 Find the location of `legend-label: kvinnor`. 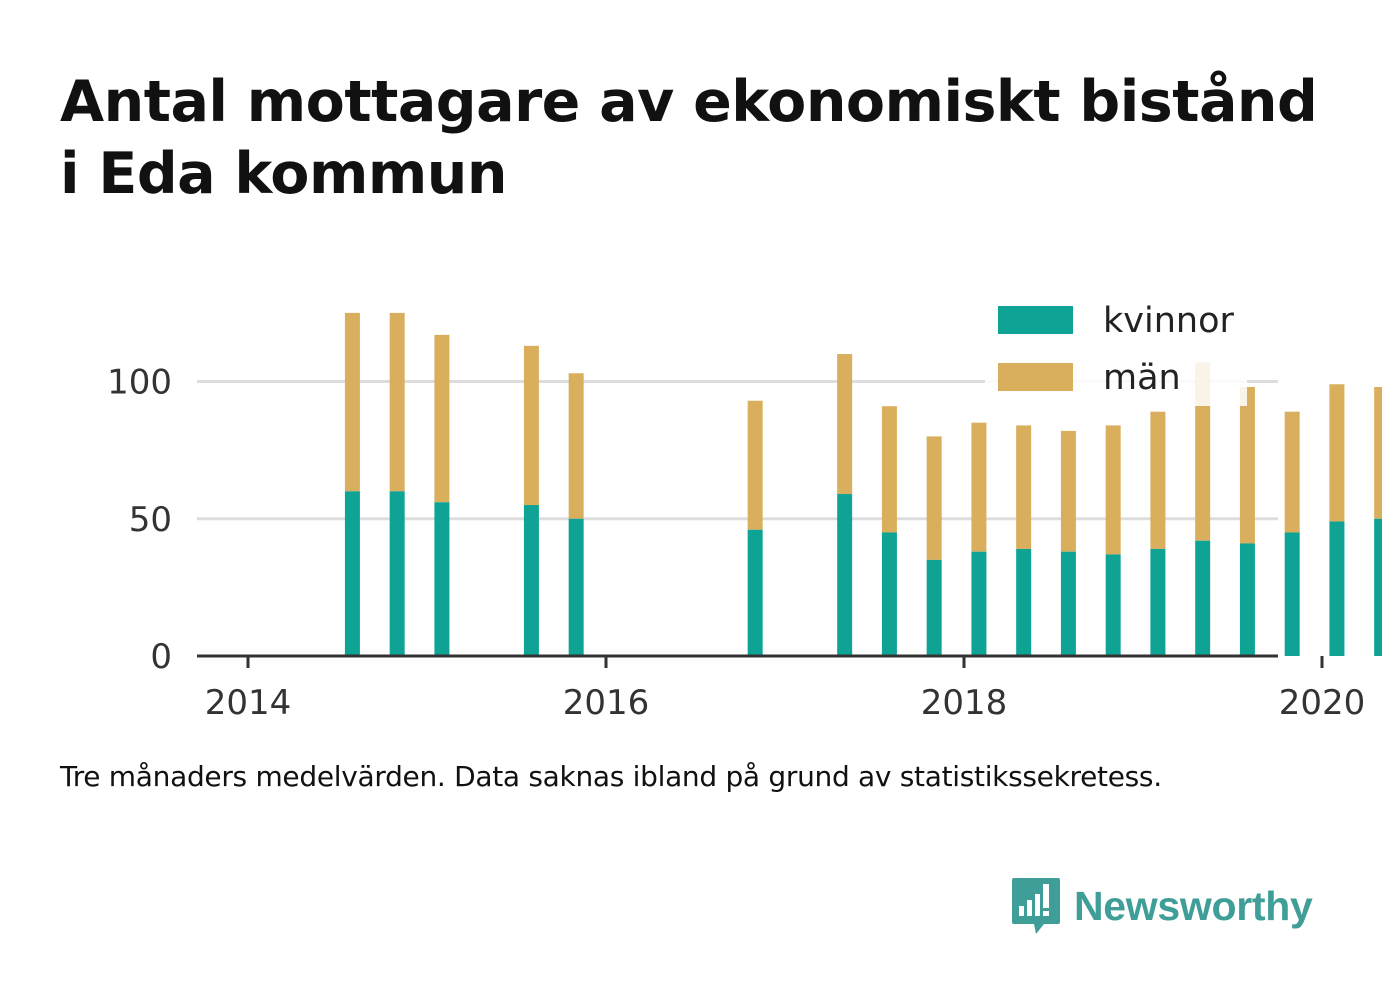

legend-label: kvinnor is located at coordinates (1168, 321).